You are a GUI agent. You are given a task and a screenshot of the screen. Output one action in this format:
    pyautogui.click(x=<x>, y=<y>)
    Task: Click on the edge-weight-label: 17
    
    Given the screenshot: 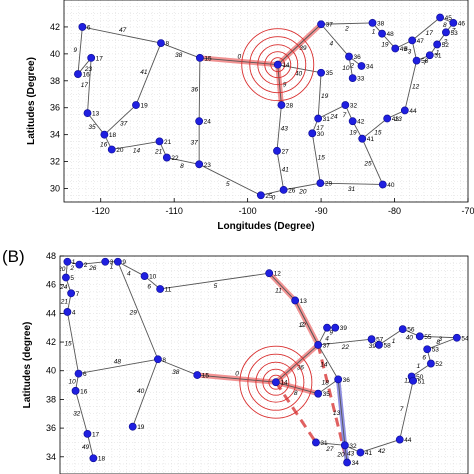 What is the action you would take?
    pyautogui.click(x=320, y=128)
    